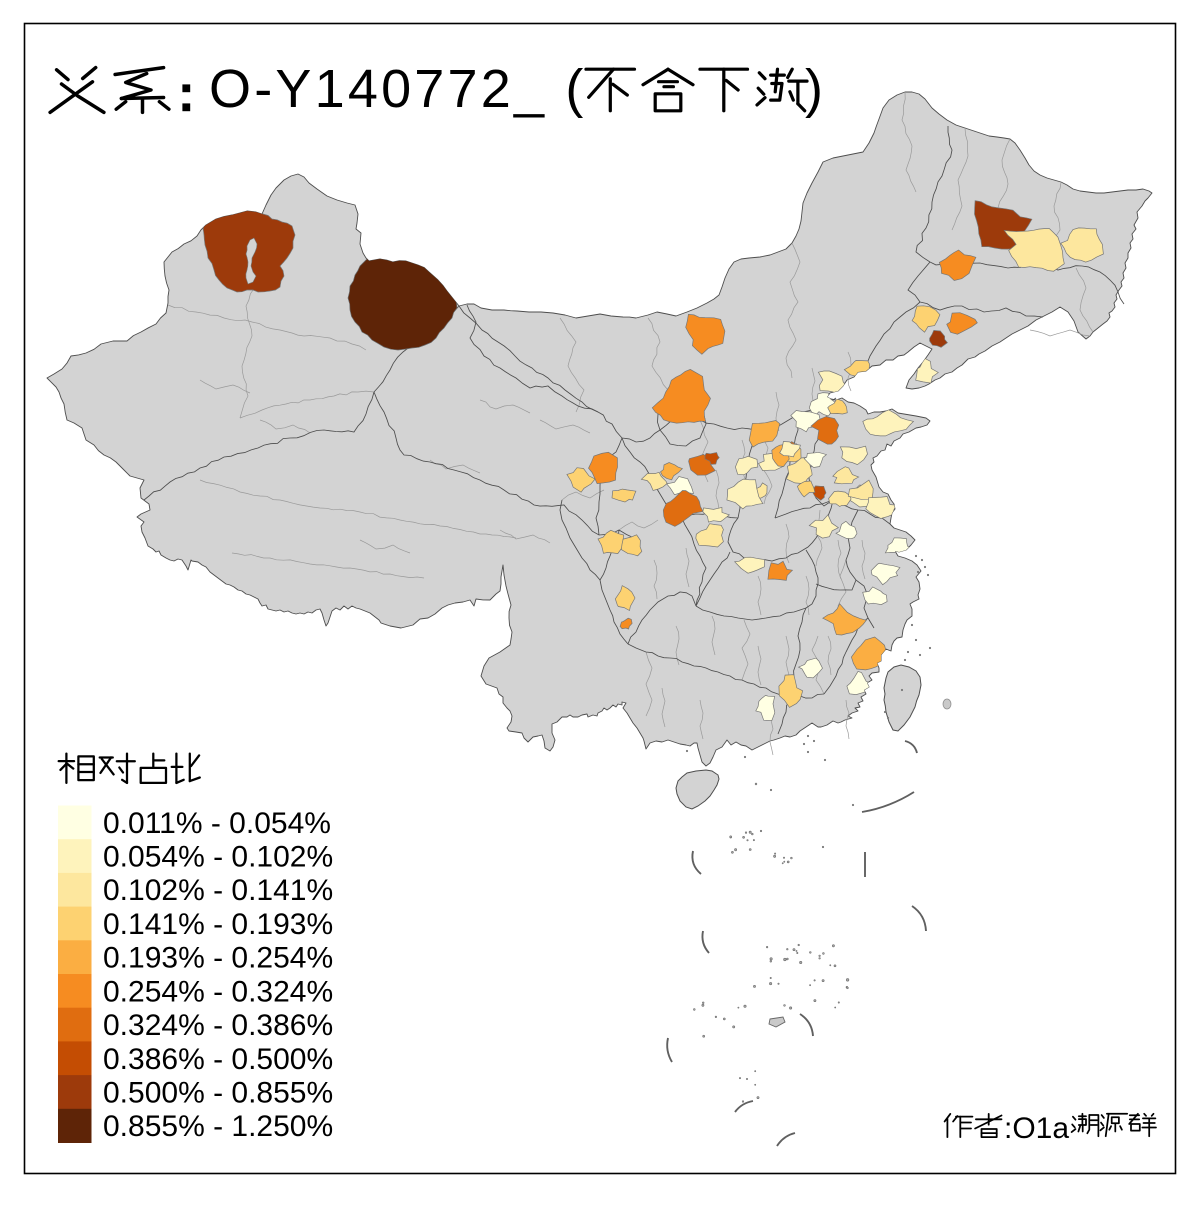  I want to click on svg-text: 0.054% - 0.102%, so click(218, 857).